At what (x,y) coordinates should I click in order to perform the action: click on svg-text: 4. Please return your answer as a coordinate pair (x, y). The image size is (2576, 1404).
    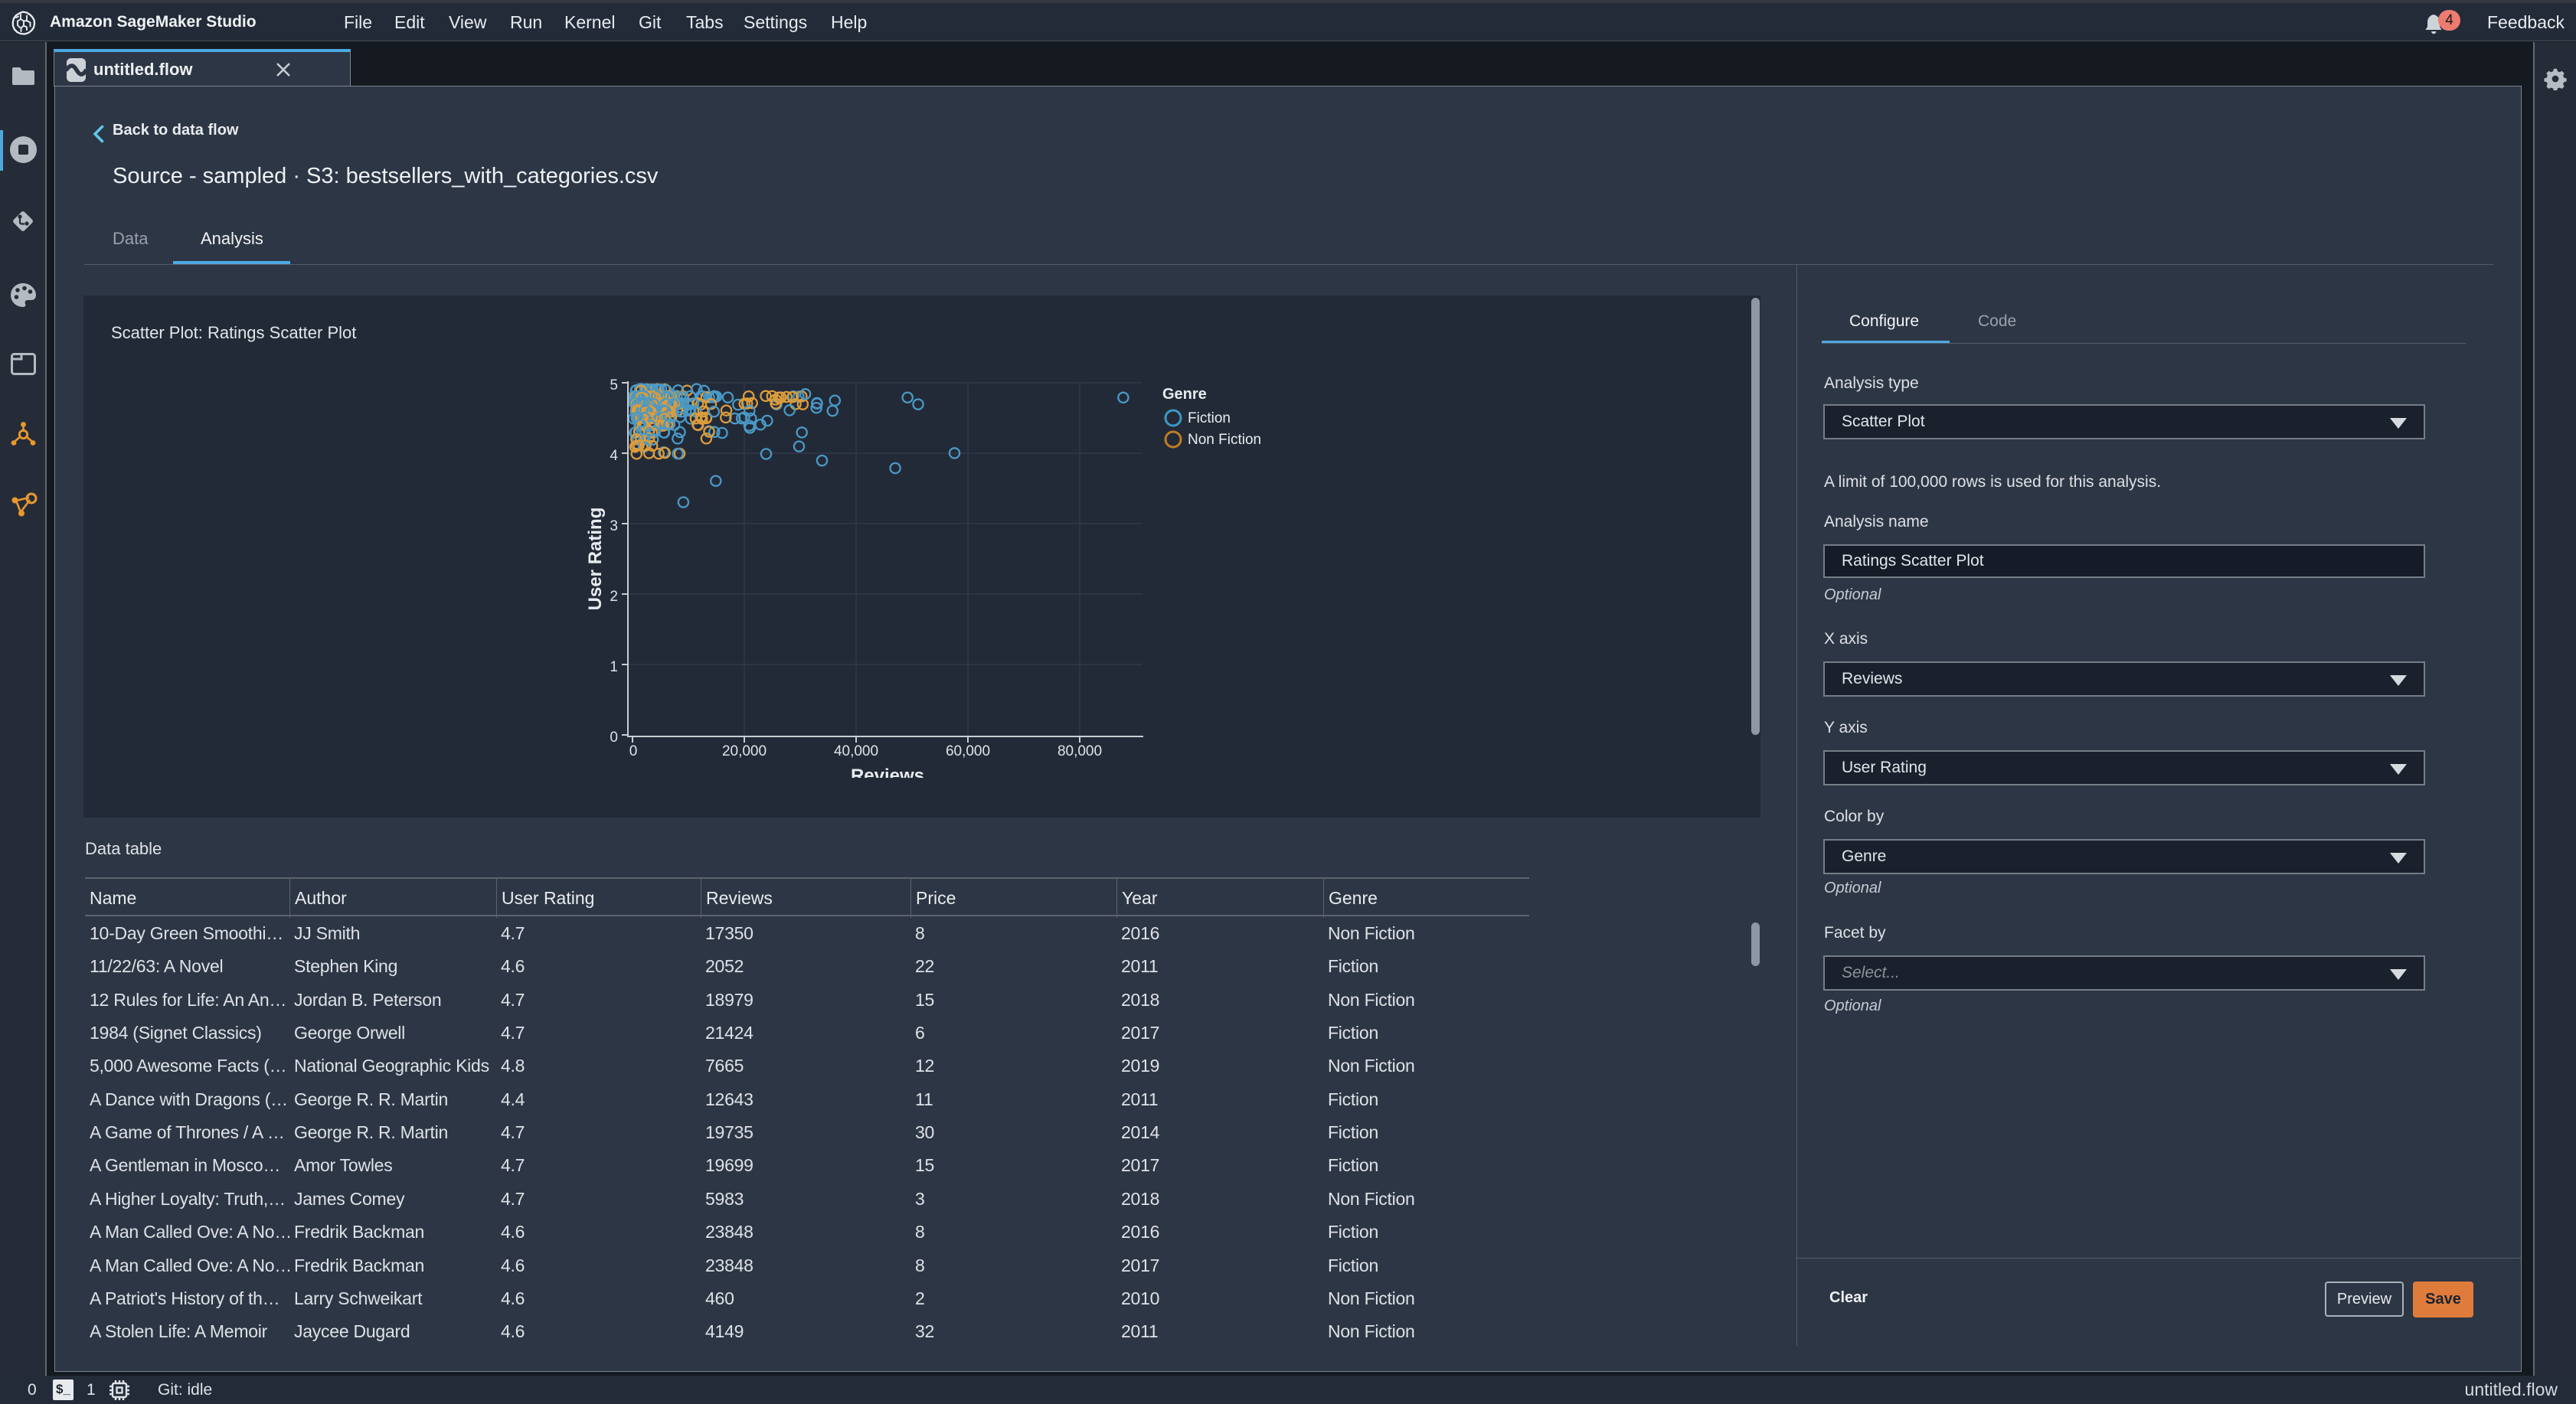
    Looking at the image, I should click on (614, 456).